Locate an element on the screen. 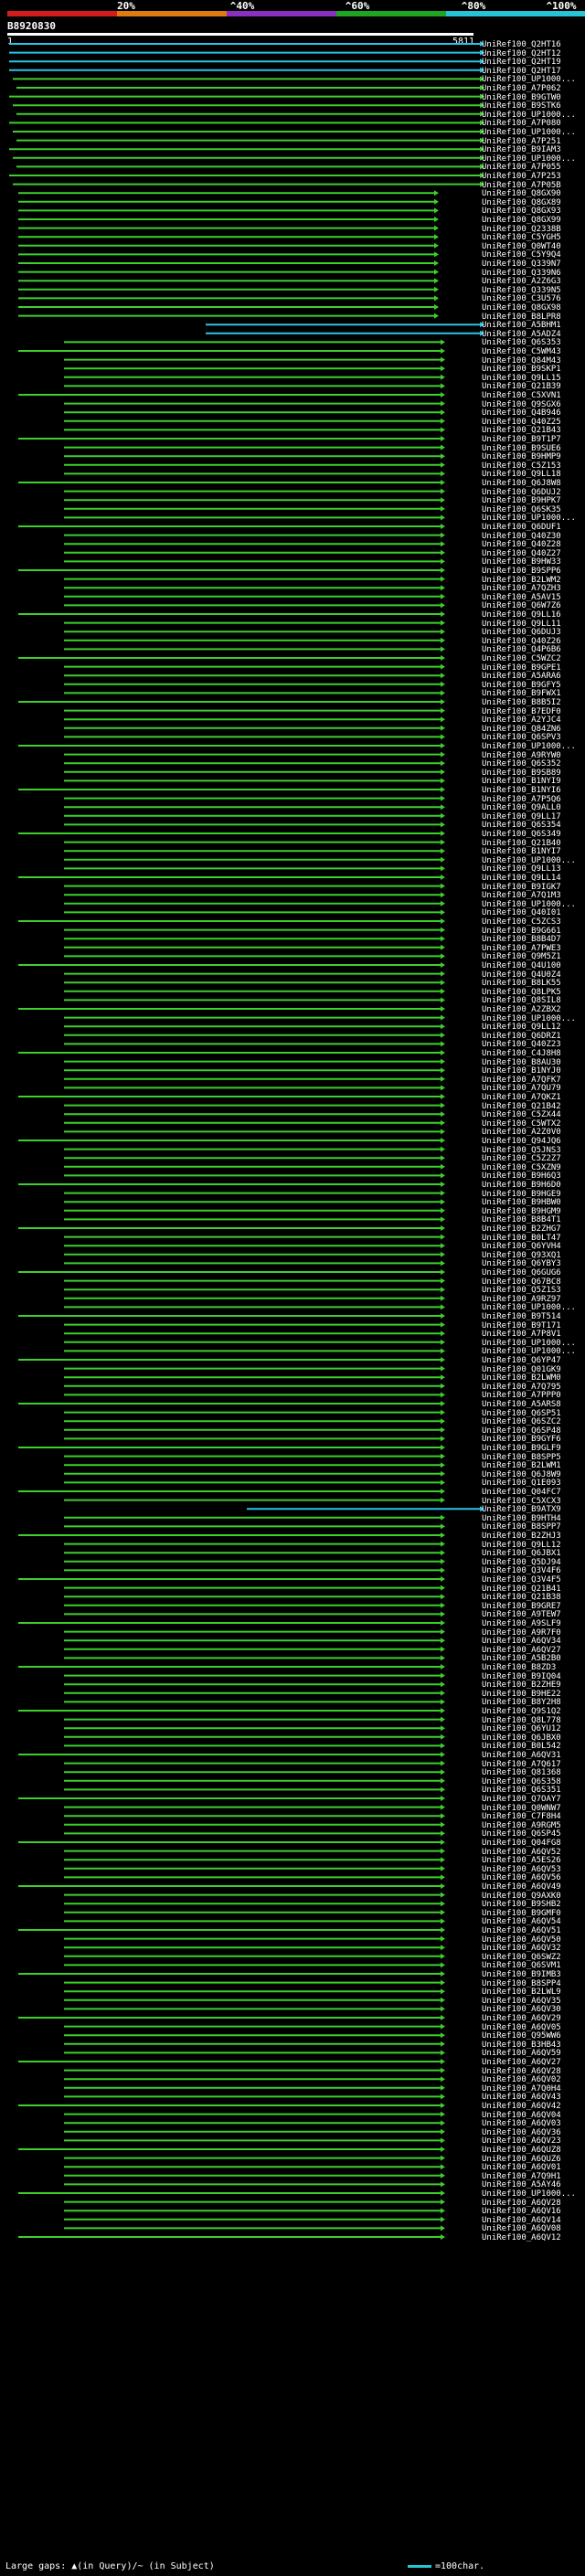  hit-label: UniRef100_B1NYI9 is located at coordinates (521, 782).